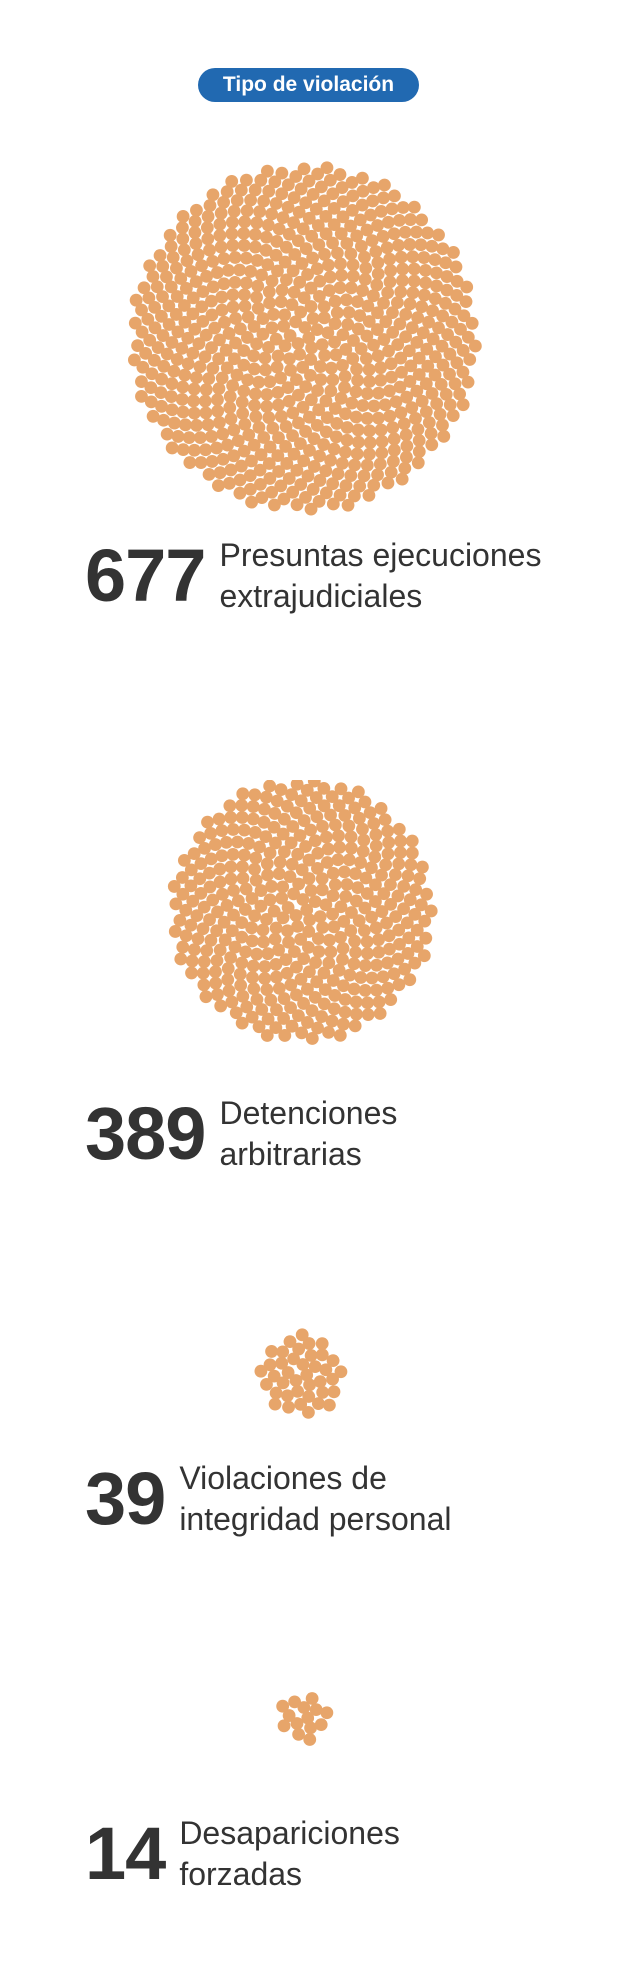  Describe the element at coordinates (308, 85) in the screenshot. I see `category-filter-badge: Tipo de violación` at that location.